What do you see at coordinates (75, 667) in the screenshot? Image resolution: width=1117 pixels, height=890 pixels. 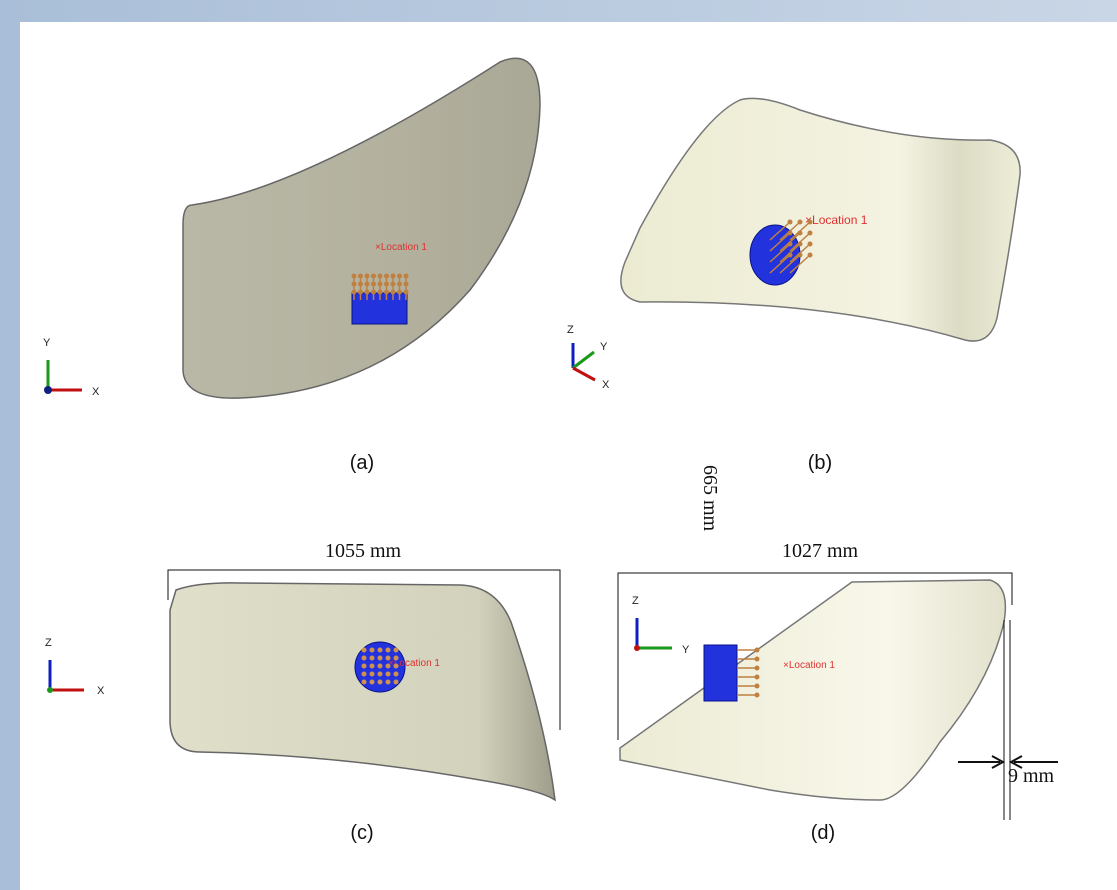 I see `axis-triad: Z X` at bounding box center [75, 667].